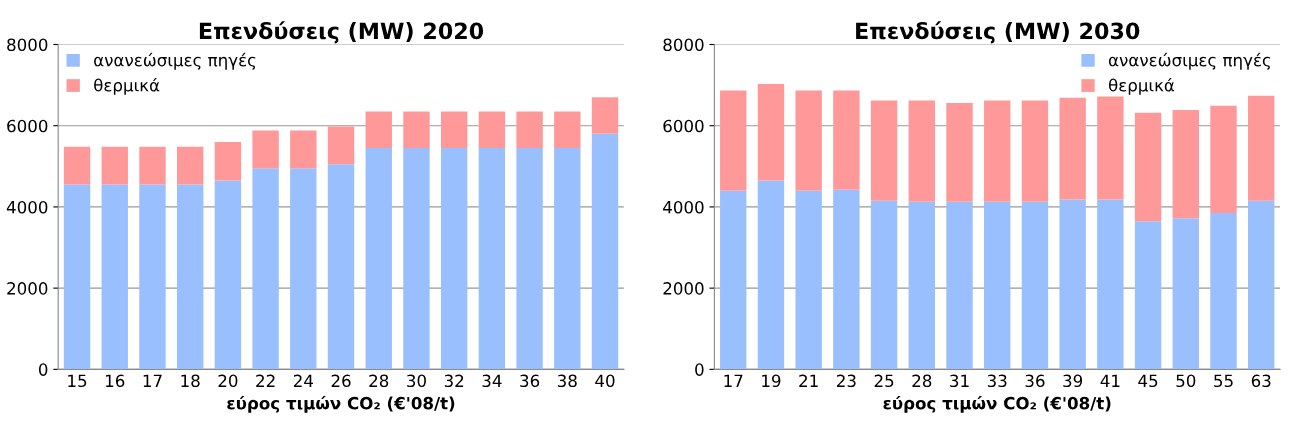 The height and width of the screenshot is (445, 1293). What do you see at coordinates (1073, 381) in the screenshot?
I see `x-tick-label: 39` at bounding box center [1073, 381].